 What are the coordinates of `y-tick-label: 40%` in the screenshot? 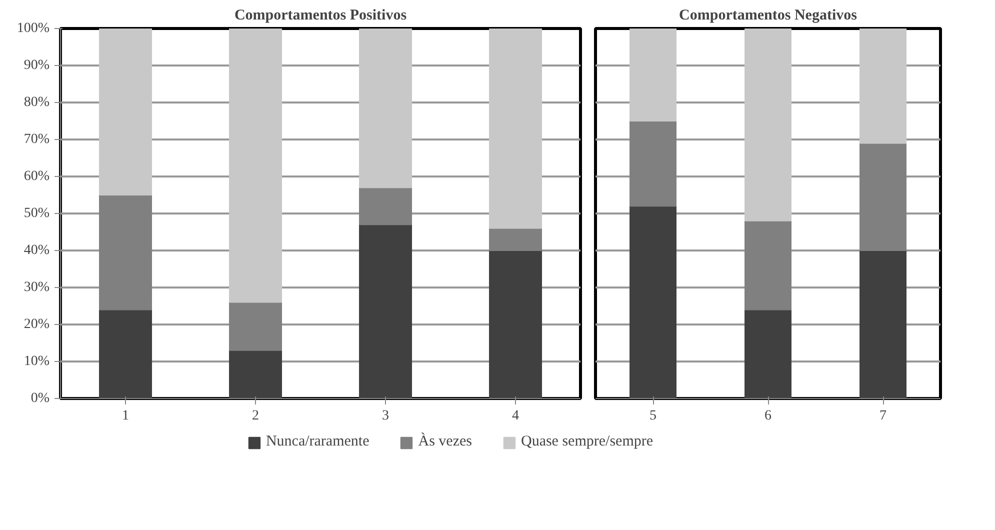 It's located at (37, 250).